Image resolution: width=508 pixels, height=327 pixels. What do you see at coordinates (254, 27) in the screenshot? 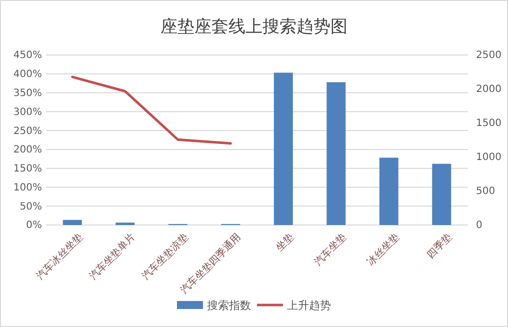
I see `chart-title: 座垫座套线上搜索趋势图` at bounding box center [254, 27].